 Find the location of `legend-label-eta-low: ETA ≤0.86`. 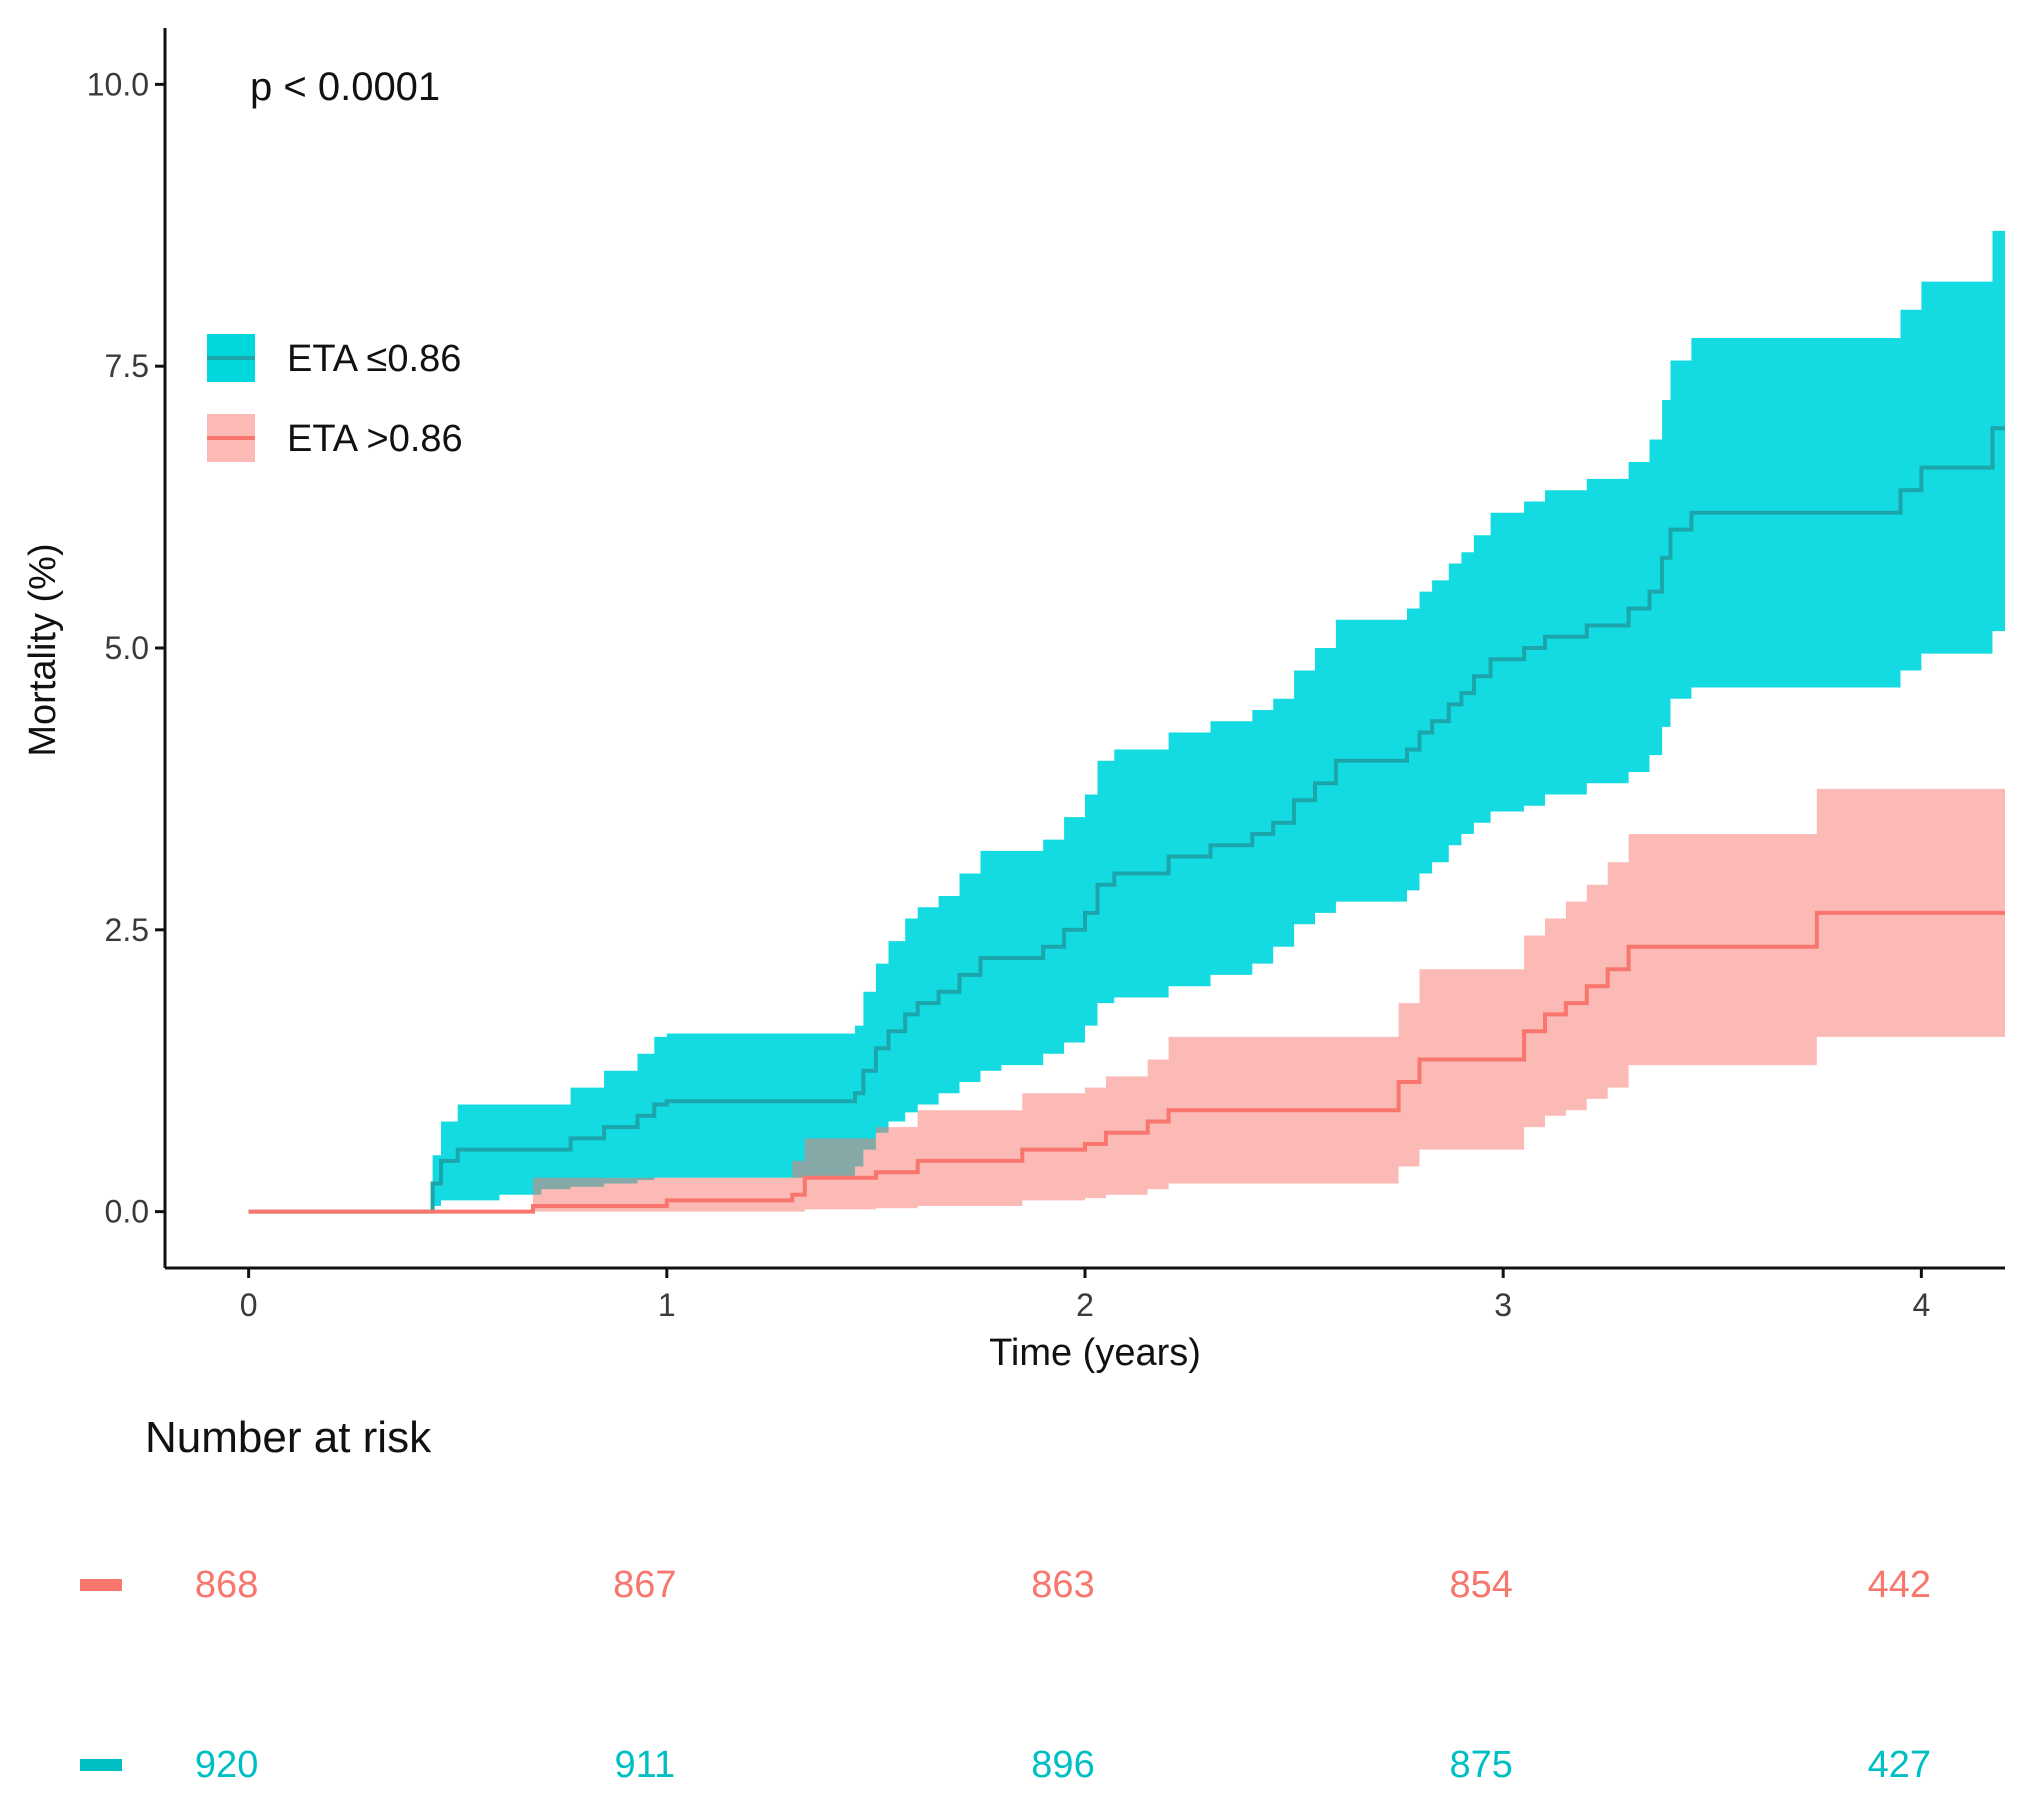

legend-label-eta-low: ETA ≤0.86 is located at coordinates (374, 359).